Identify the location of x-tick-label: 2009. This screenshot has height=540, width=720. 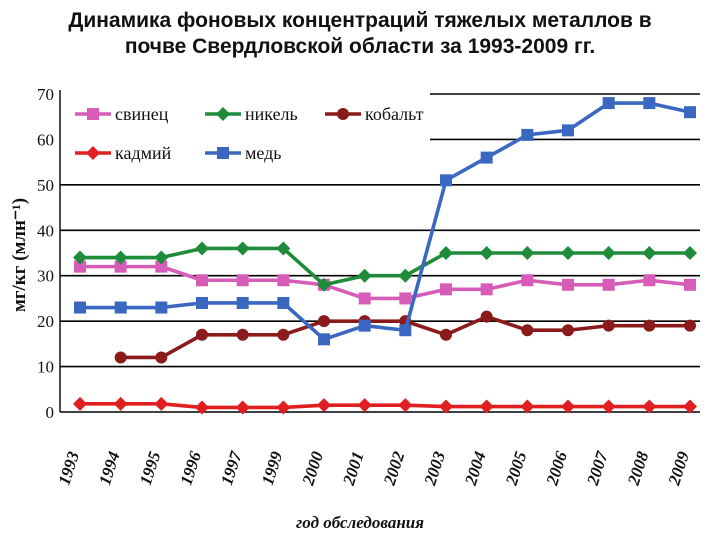
(678, 469).